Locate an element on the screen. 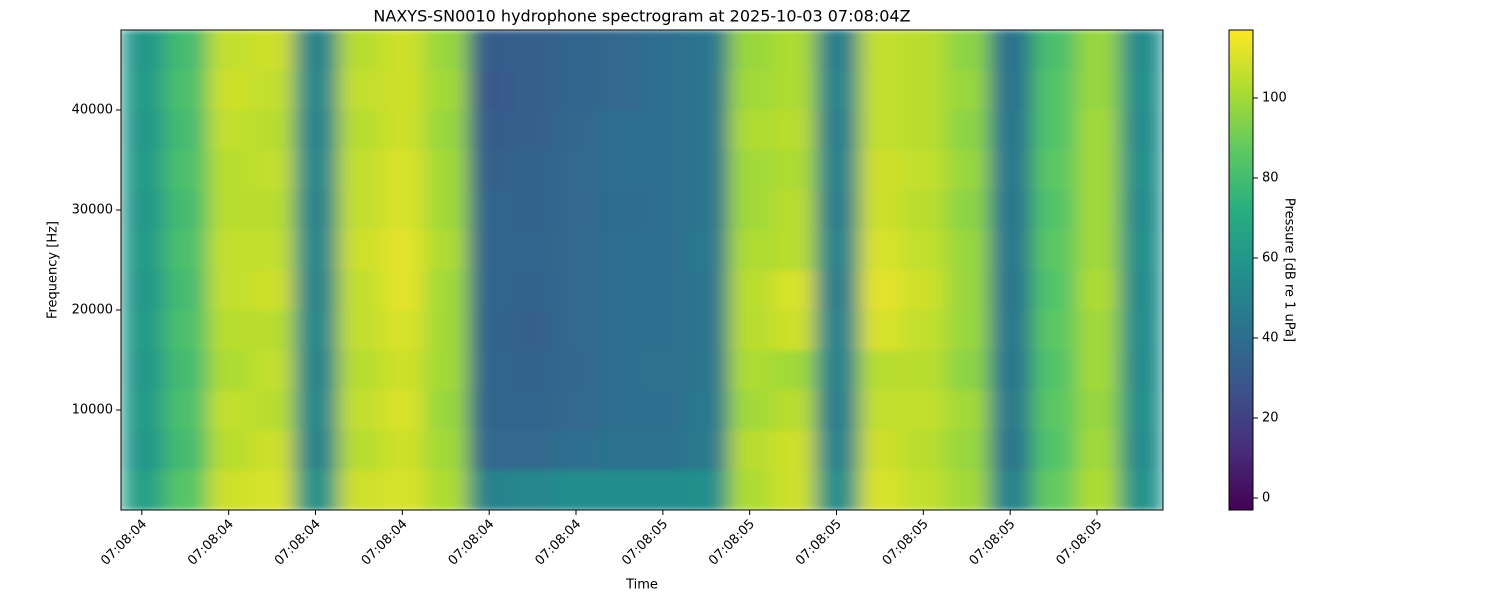 The image size is (1500, 600). colorbar-tick-label: 40 is located at coordinates (1270, 338).